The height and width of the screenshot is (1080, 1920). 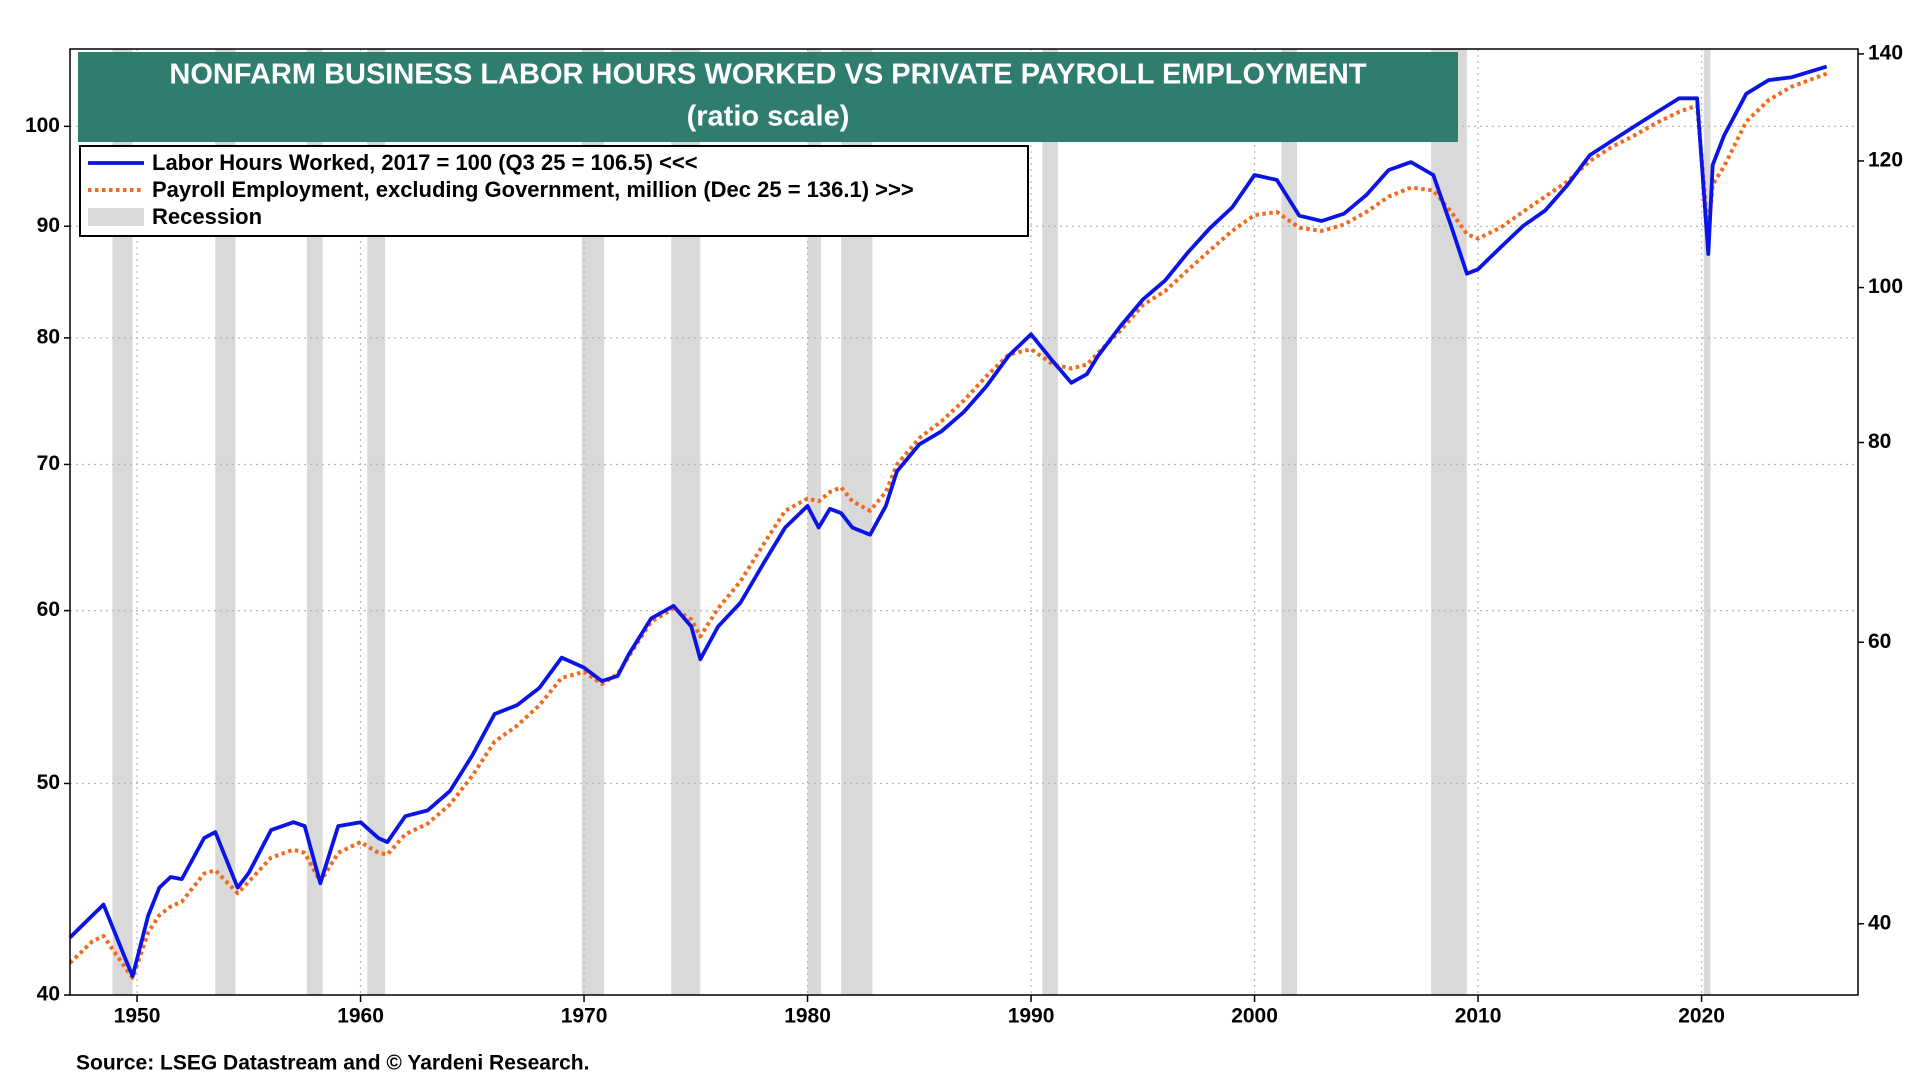 What do you see at coordinates (768, 97) in the screenshot?
I see `title-box` at bounding box center [768, 97].